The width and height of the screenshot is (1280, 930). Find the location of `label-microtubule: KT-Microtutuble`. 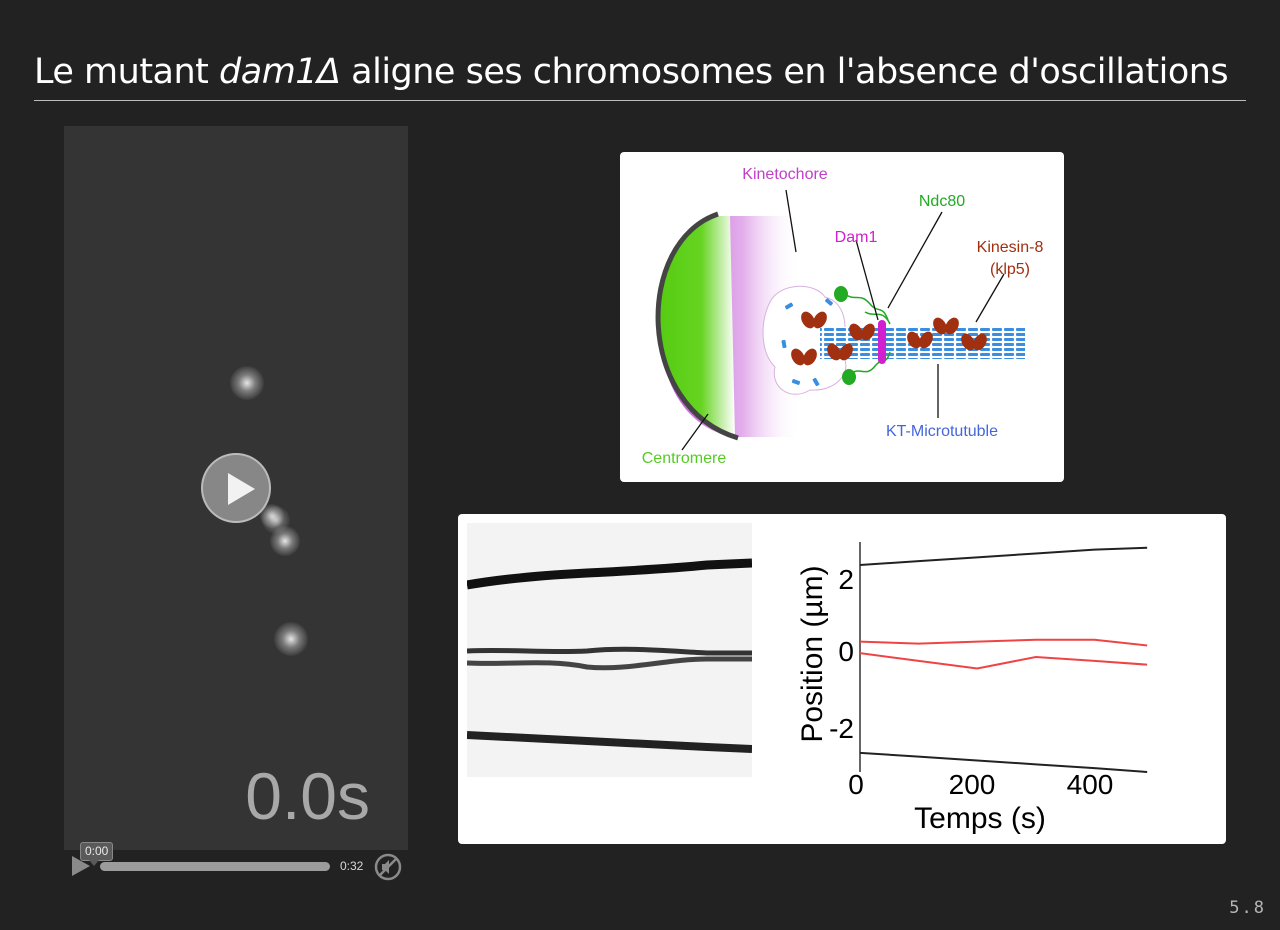

label-microtubule: KT-Microtutuble is located at coordinates (942, 431).